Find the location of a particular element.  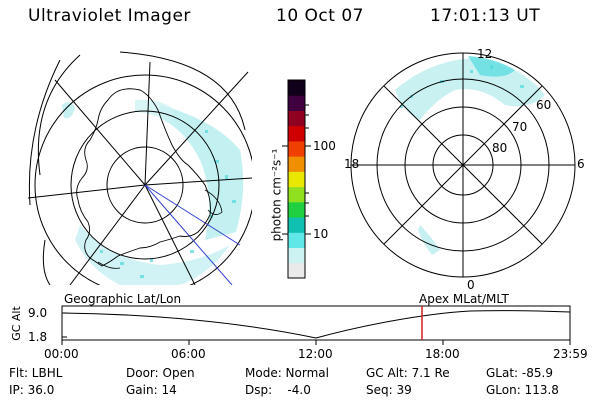

info-glat: GLat: -85.9 is located at coordinates (519, 373).